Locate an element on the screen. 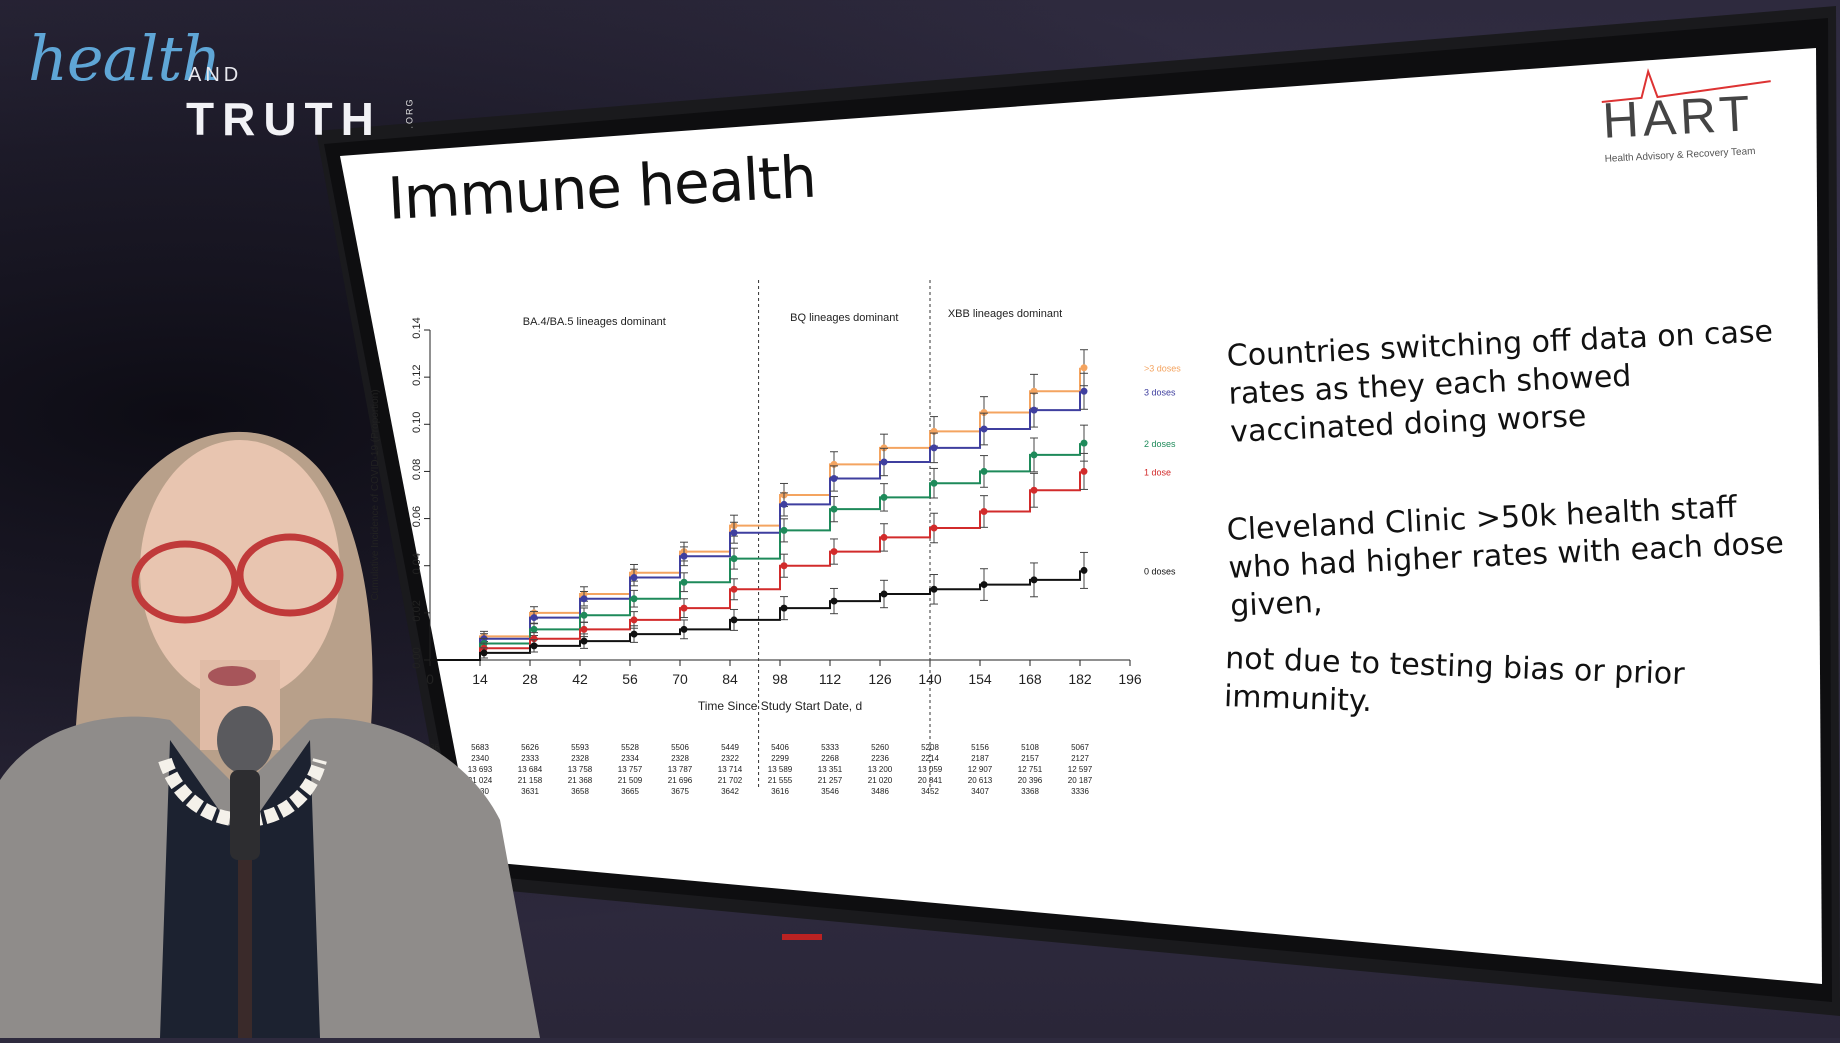 This screenshot has height=1043, width=1840. logo-and-word: AND is located at coordinates (215, 75).